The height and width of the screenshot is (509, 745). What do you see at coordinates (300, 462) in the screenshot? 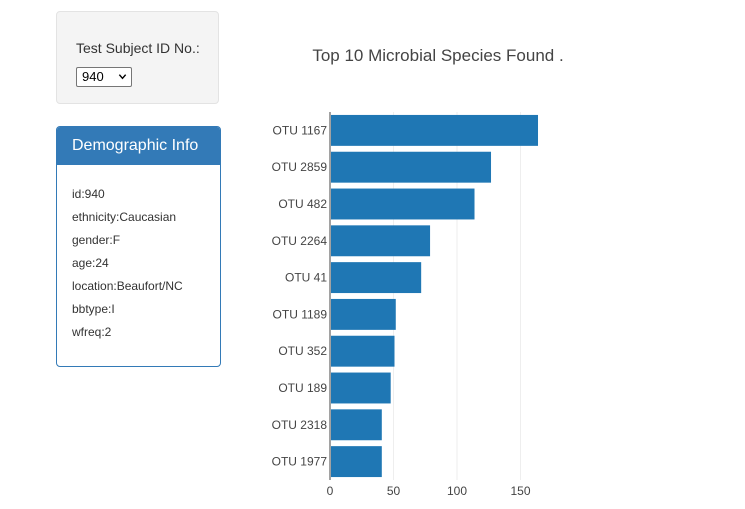
I see `y-tick-label: OTU 1977` at bounding box center [300, 462].